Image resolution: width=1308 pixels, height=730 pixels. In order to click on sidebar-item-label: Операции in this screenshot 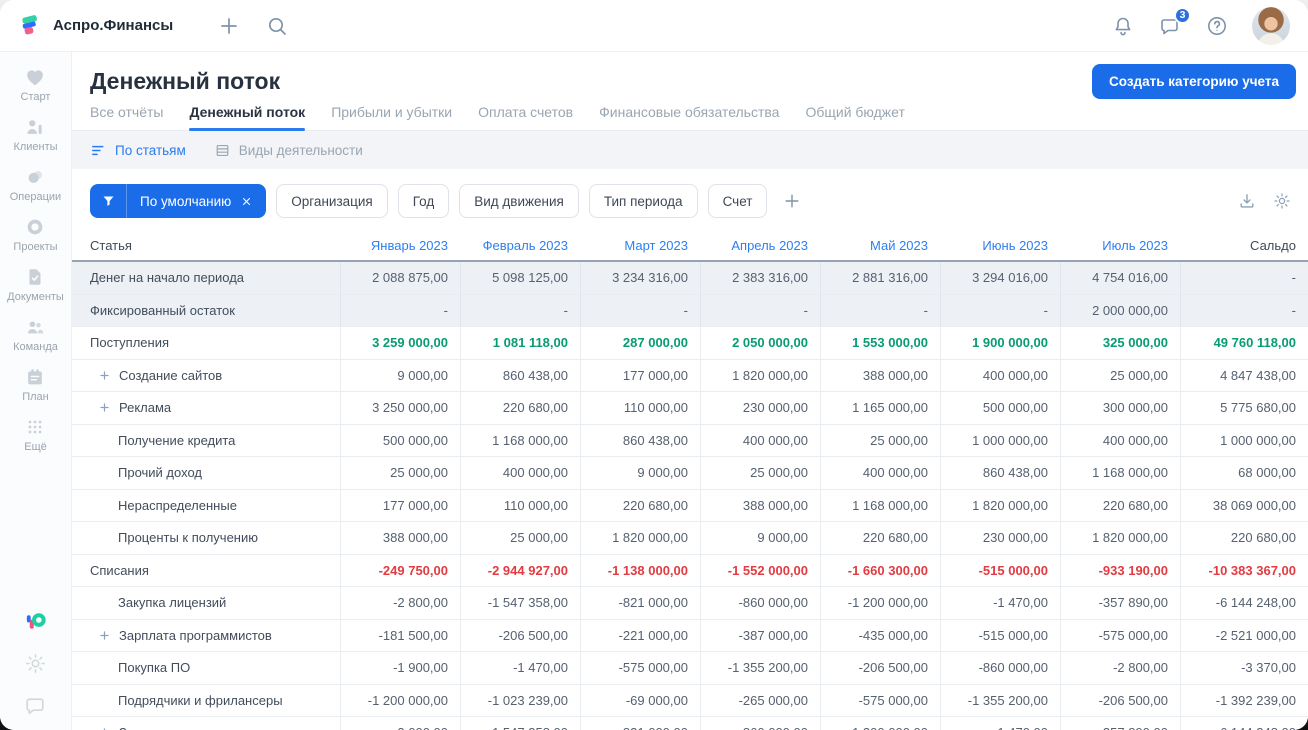, I will do `click(35, 197)`.